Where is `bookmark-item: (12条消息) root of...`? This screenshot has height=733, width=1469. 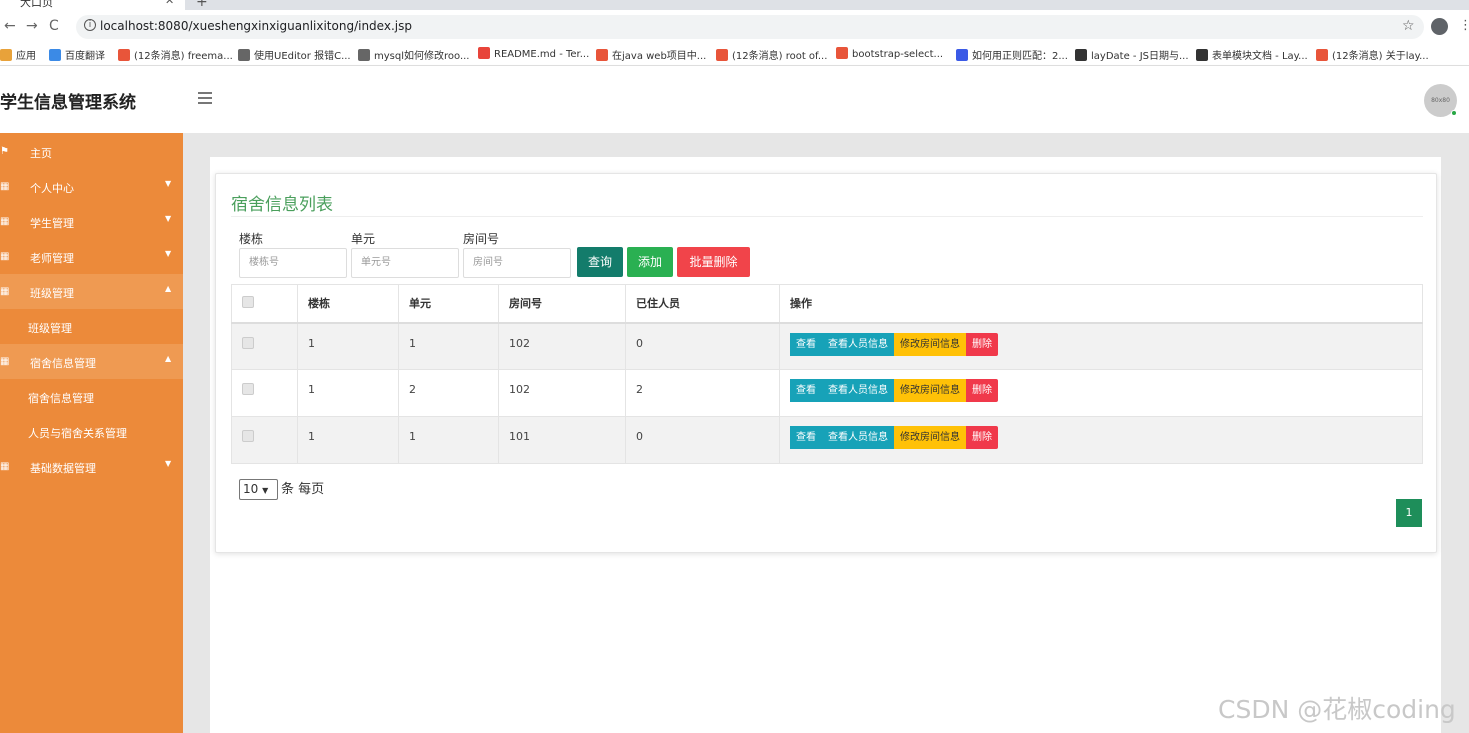 bookmark-item: (12条消息) root of... is located at coordinates (771, 54).